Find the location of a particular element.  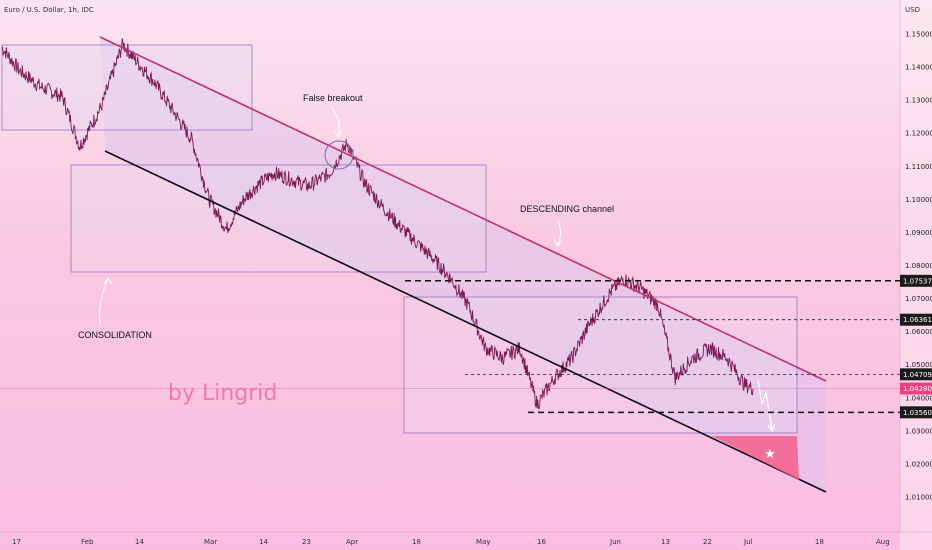

price-badge-label: 1.06361 is located at coordinates (917, 320).